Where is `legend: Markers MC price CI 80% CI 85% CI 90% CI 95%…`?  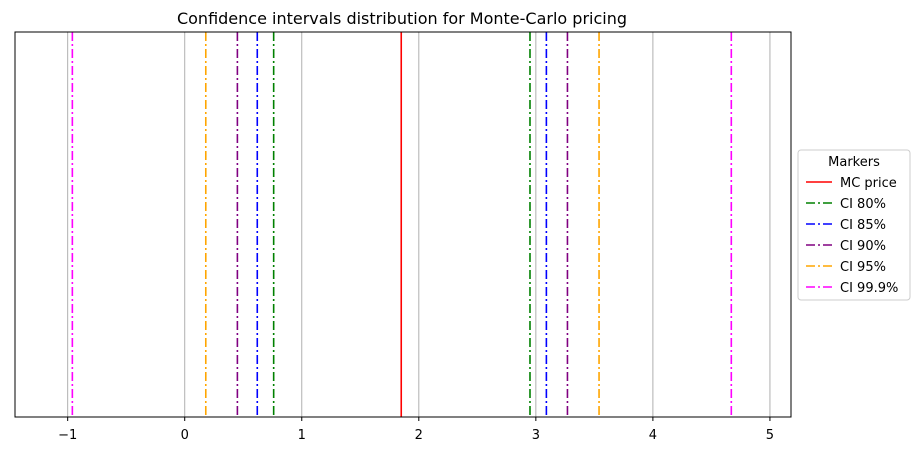 legend: Markers MC price CI 80% CI 85% CI 90% CI 95%… is located at coordinates (854, 225).